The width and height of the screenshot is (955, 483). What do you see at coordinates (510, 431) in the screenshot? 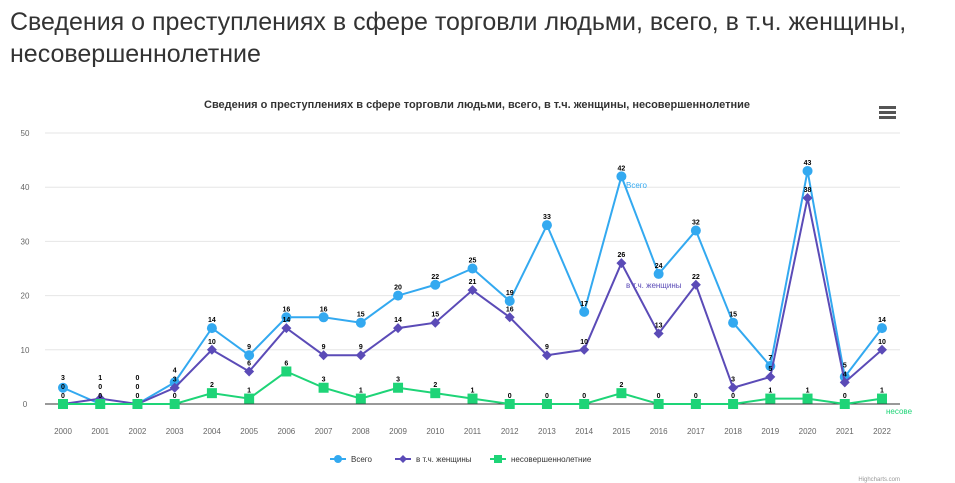
I see `x-tick-label: 2012` at bounding box center [510, 431].